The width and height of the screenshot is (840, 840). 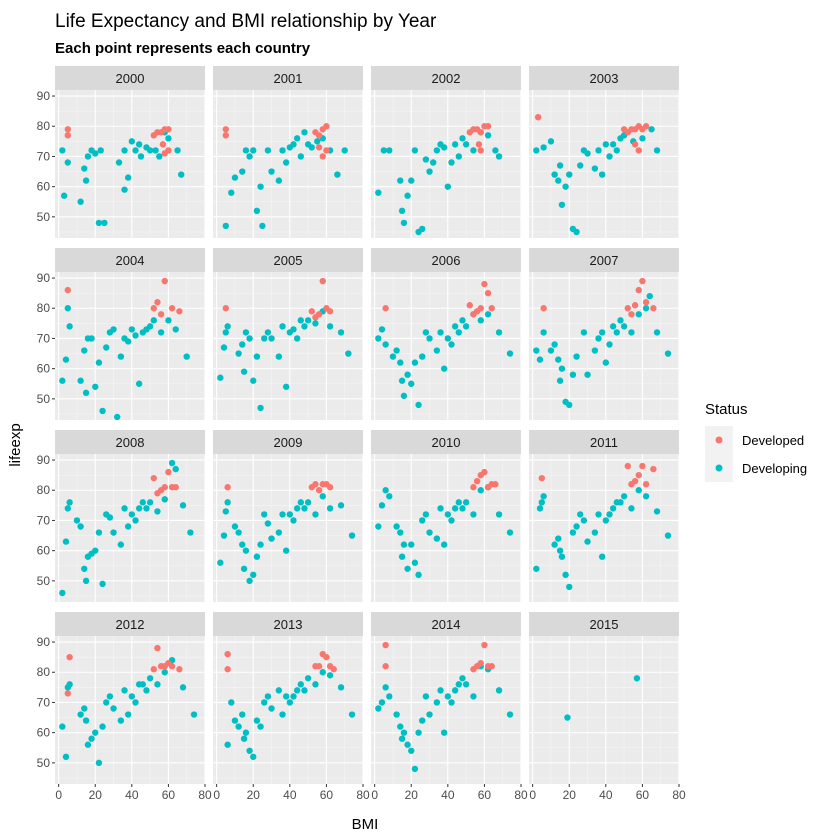 I want to click on facet-panel-2012: 2012 50 60 70 80 90 0 20 40 60 80, so click(x=124, y=707).